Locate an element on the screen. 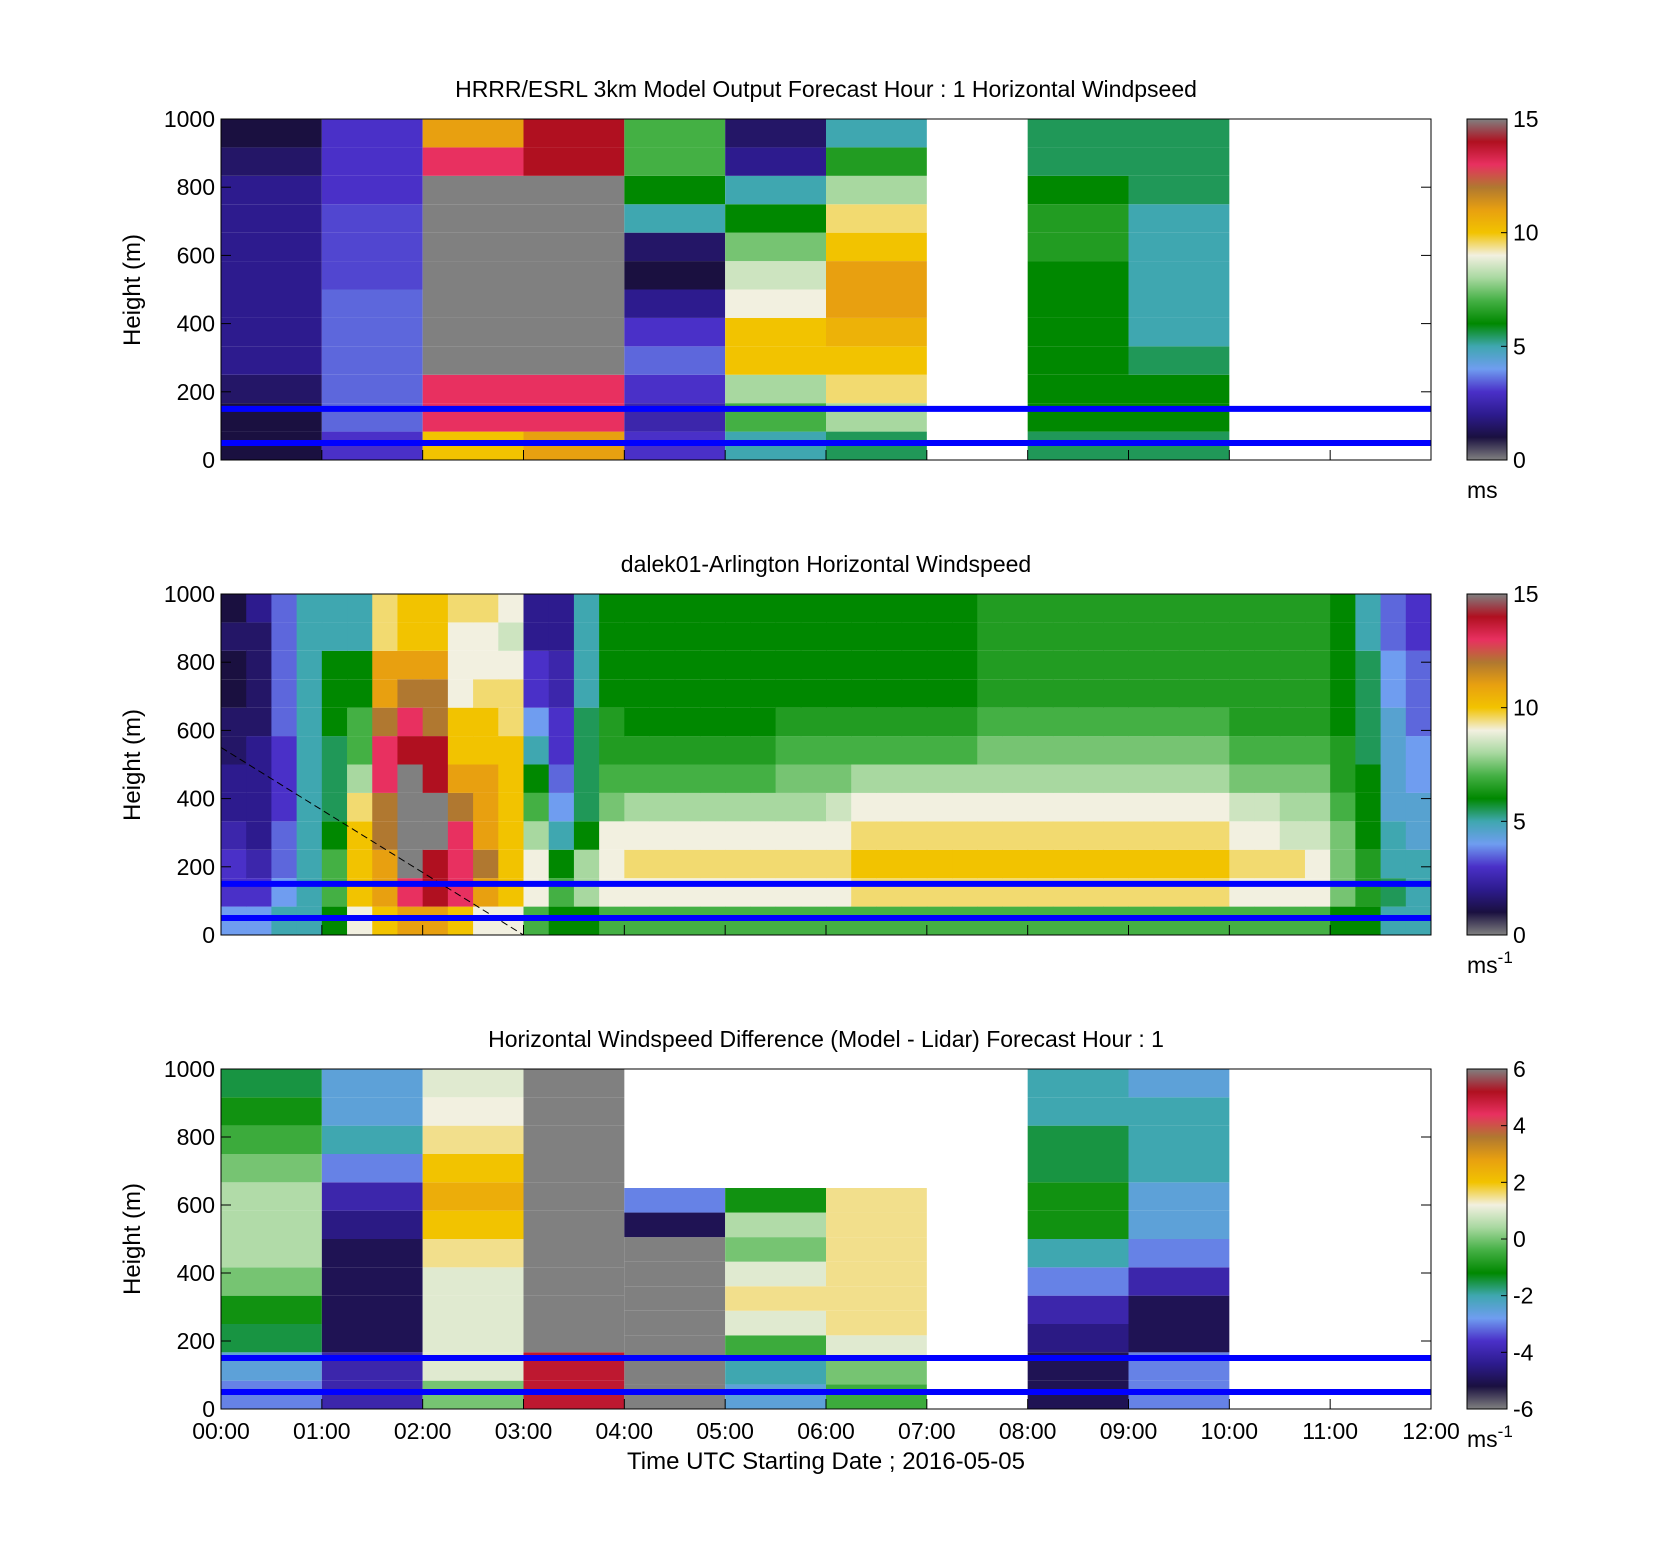 This screenshot has height=1561, width=1680. x-tick-label: 08:00 is located at coordinates (1028, 1431).